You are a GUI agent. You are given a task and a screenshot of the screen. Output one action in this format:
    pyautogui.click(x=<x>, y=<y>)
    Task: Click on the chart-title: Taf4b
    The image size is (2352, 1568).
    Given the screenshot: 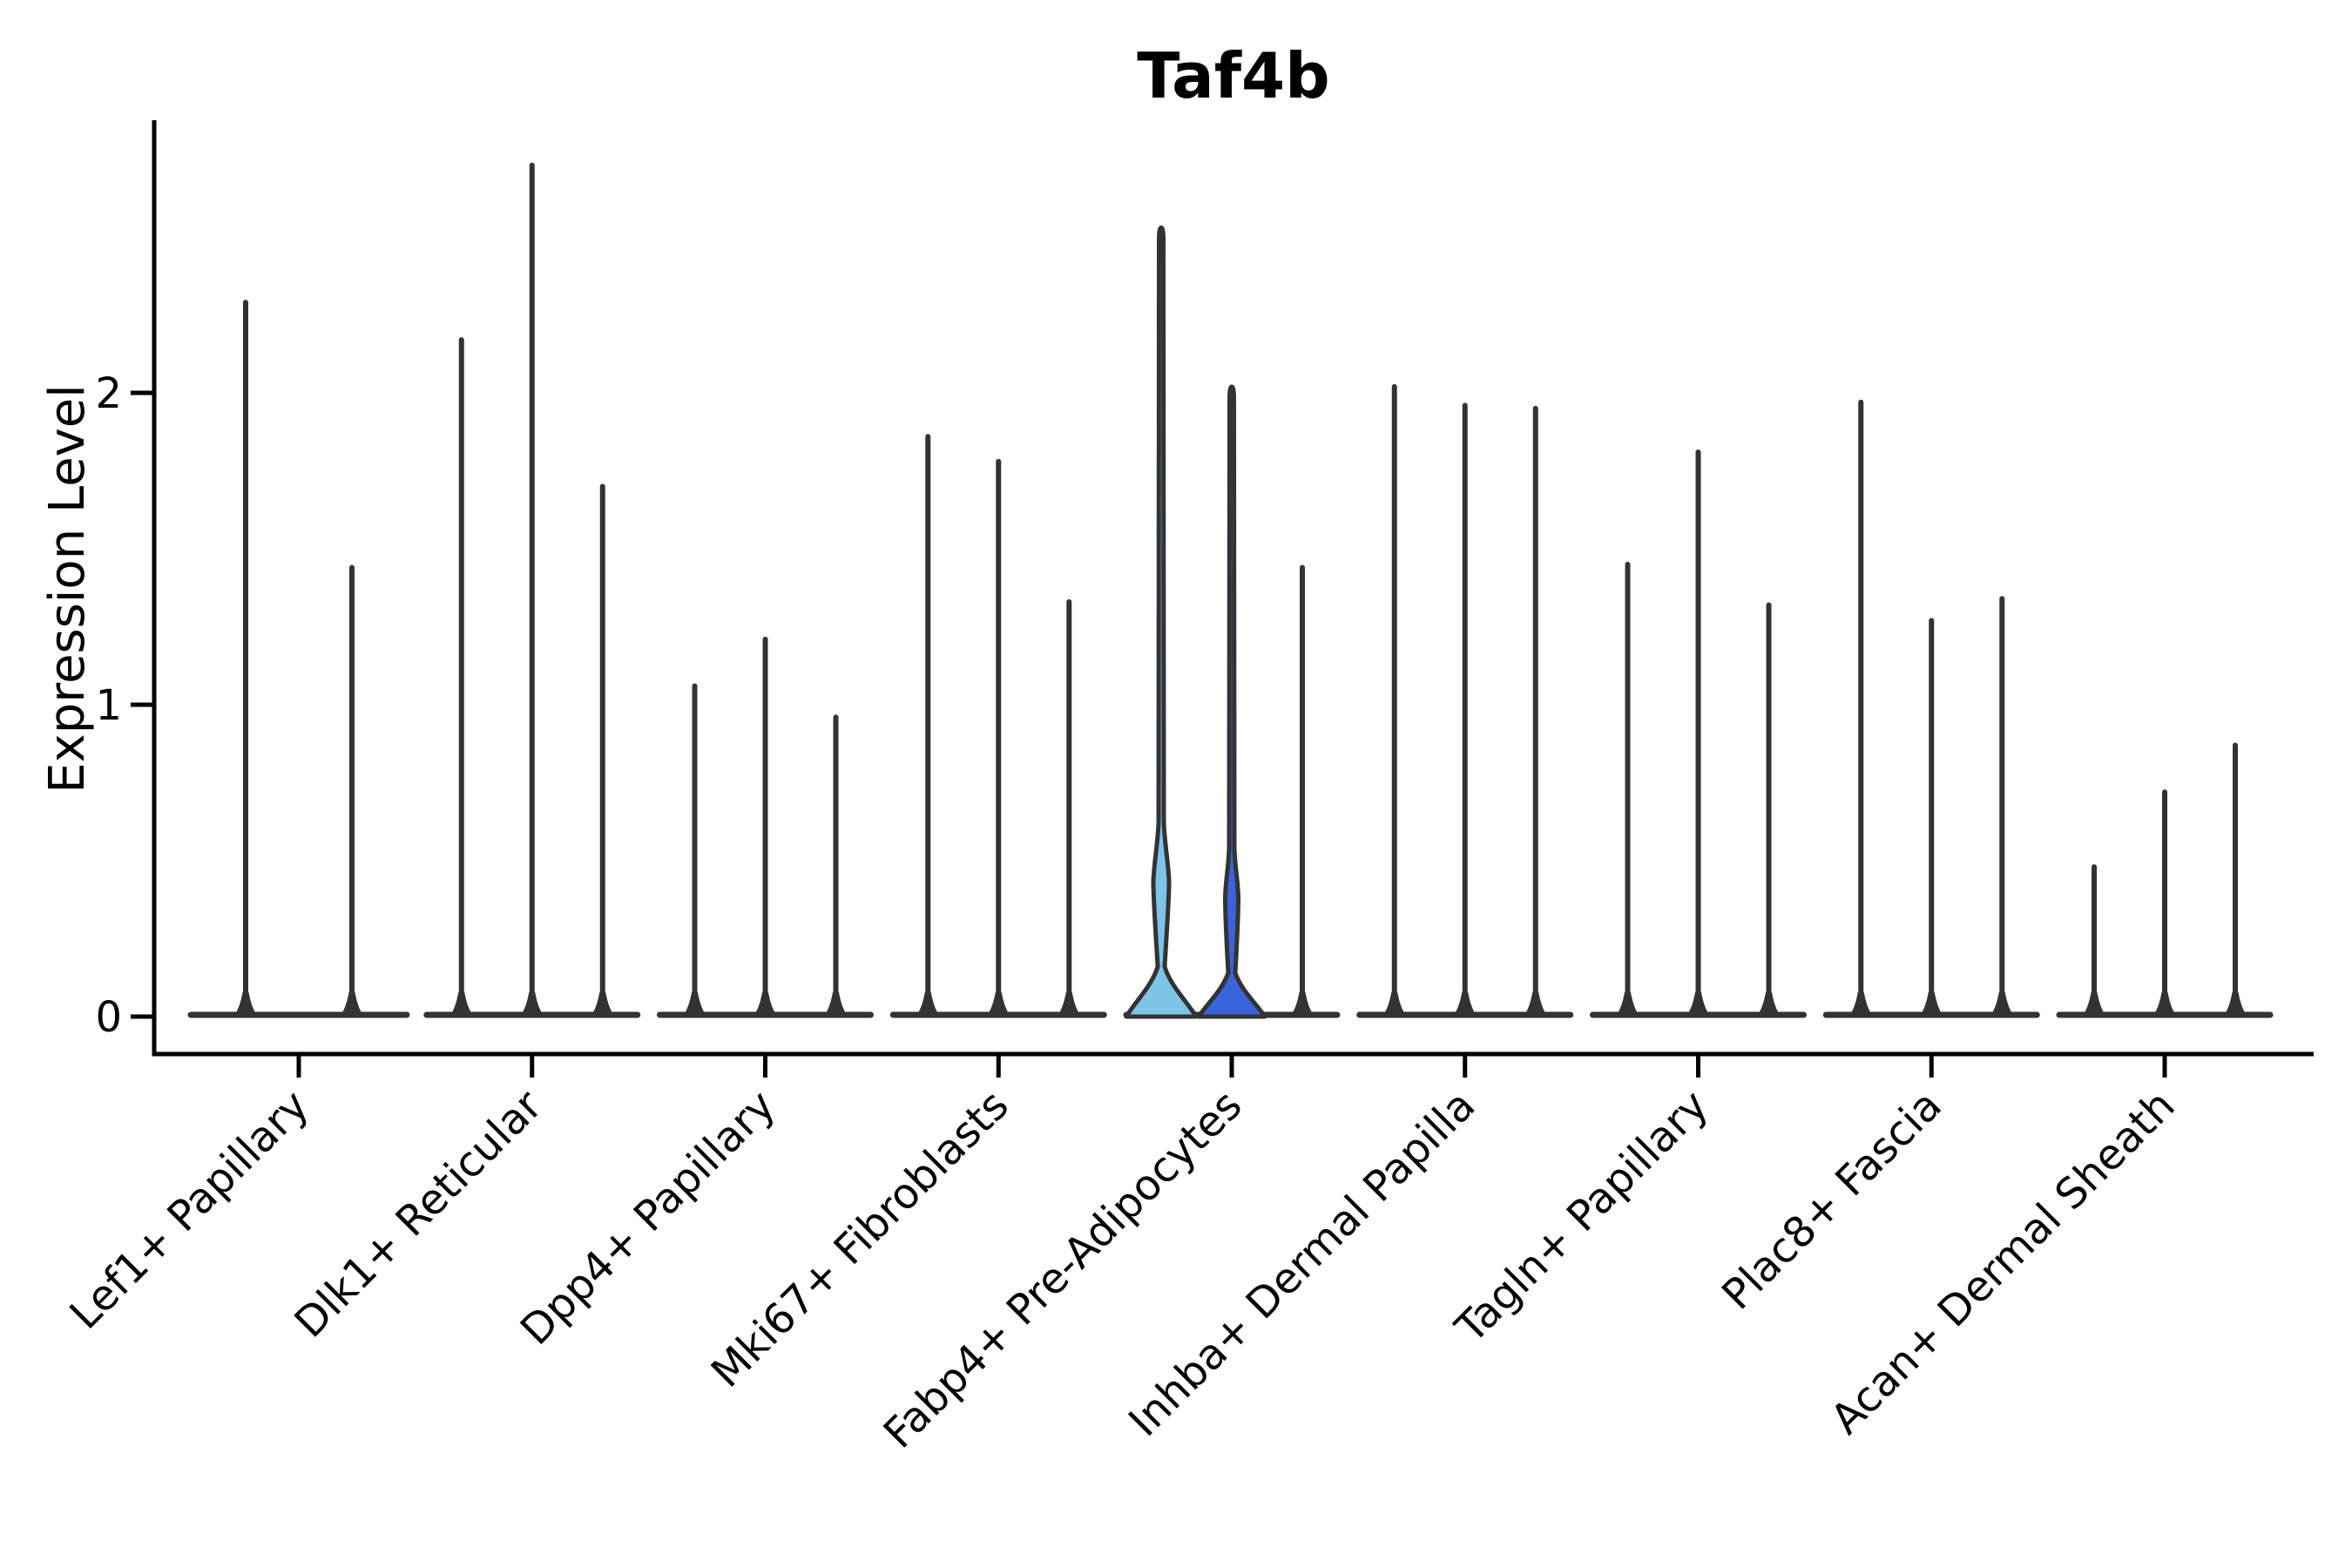 What is the action you would take?
    pyautogui.click(x=1233, y=75)
    